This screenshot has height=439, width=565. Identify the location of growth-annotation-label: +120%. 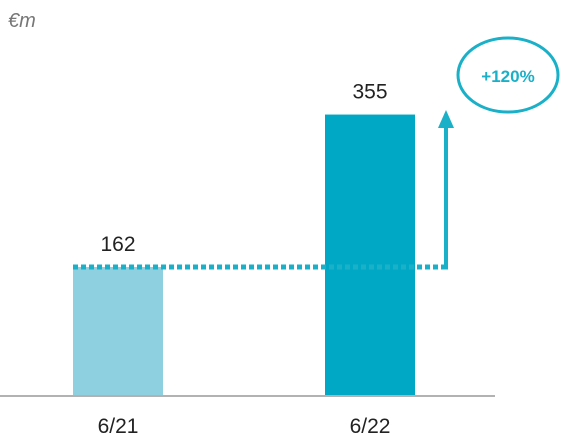
(507, 76).